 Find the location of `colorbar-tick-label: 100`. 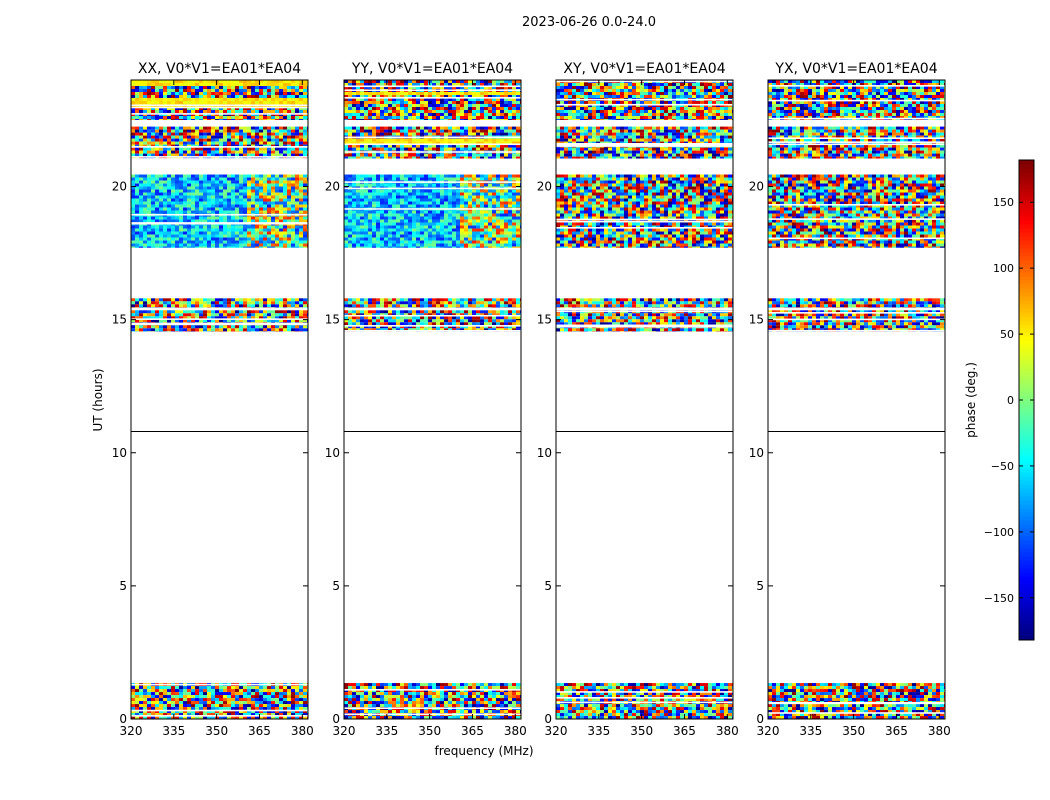

colorbar-tick-label: 100 is located at coordinates (1003, 268).